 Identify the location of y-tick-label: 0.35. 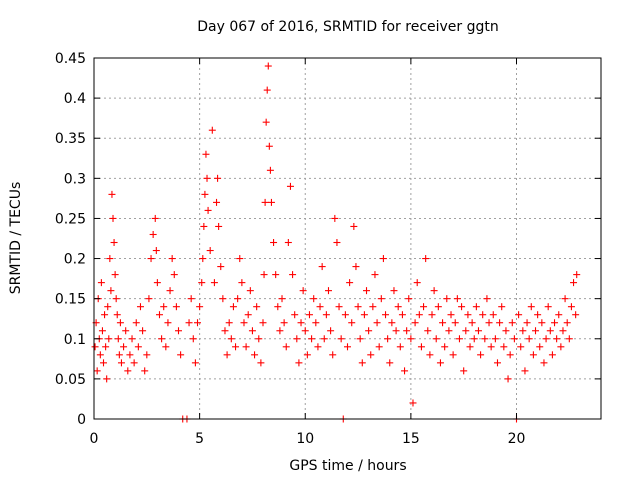
(70, 139).